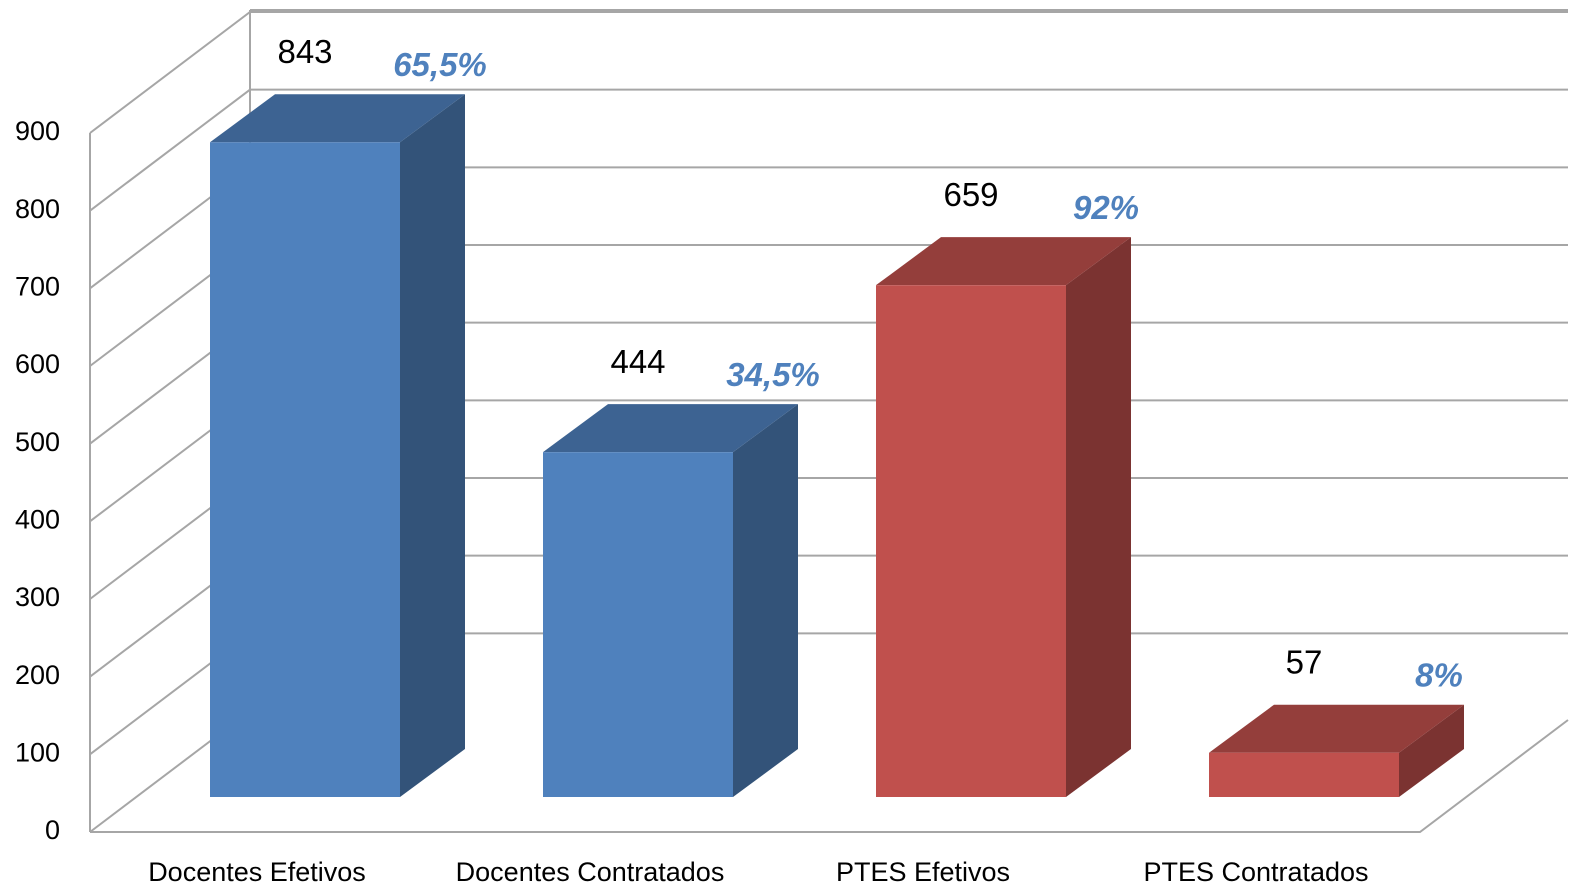 Image resolution: width=1581 pixels, height=895 pixels. I want to click on value-label: 444, so click(637, 361).